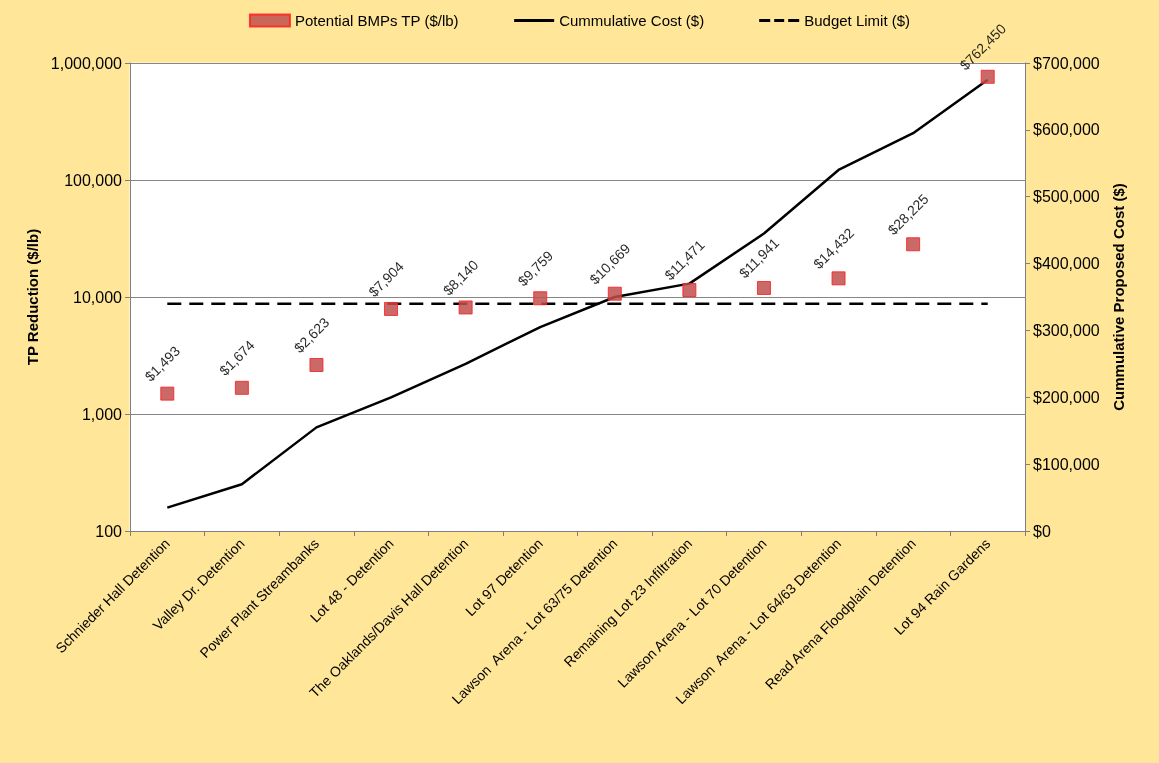 This screenshot has height=763, width=1159. I want to click on legend-label: Budget Limit ($), so click(857, 20).